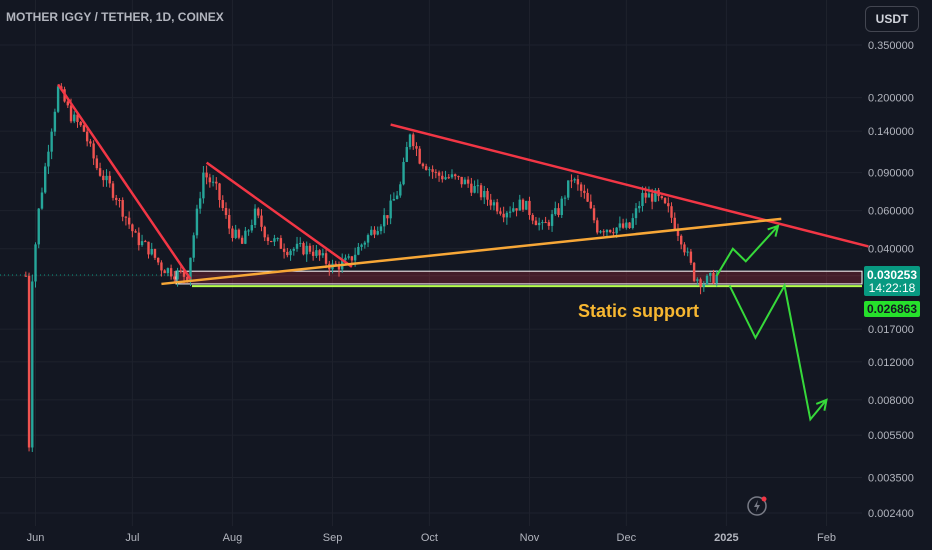 This screenshot has width=932, height=550. Describe the element at coordinates (892, 19) in the screenshot. I see `currency-button: USDT` at that location.